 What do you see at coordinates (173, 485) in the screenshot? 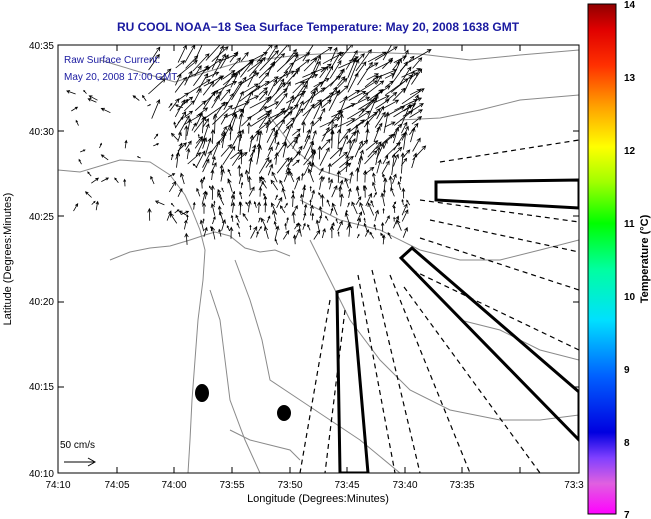
I see `x-tick-2: 74:00` at bounding box center [173, 485].